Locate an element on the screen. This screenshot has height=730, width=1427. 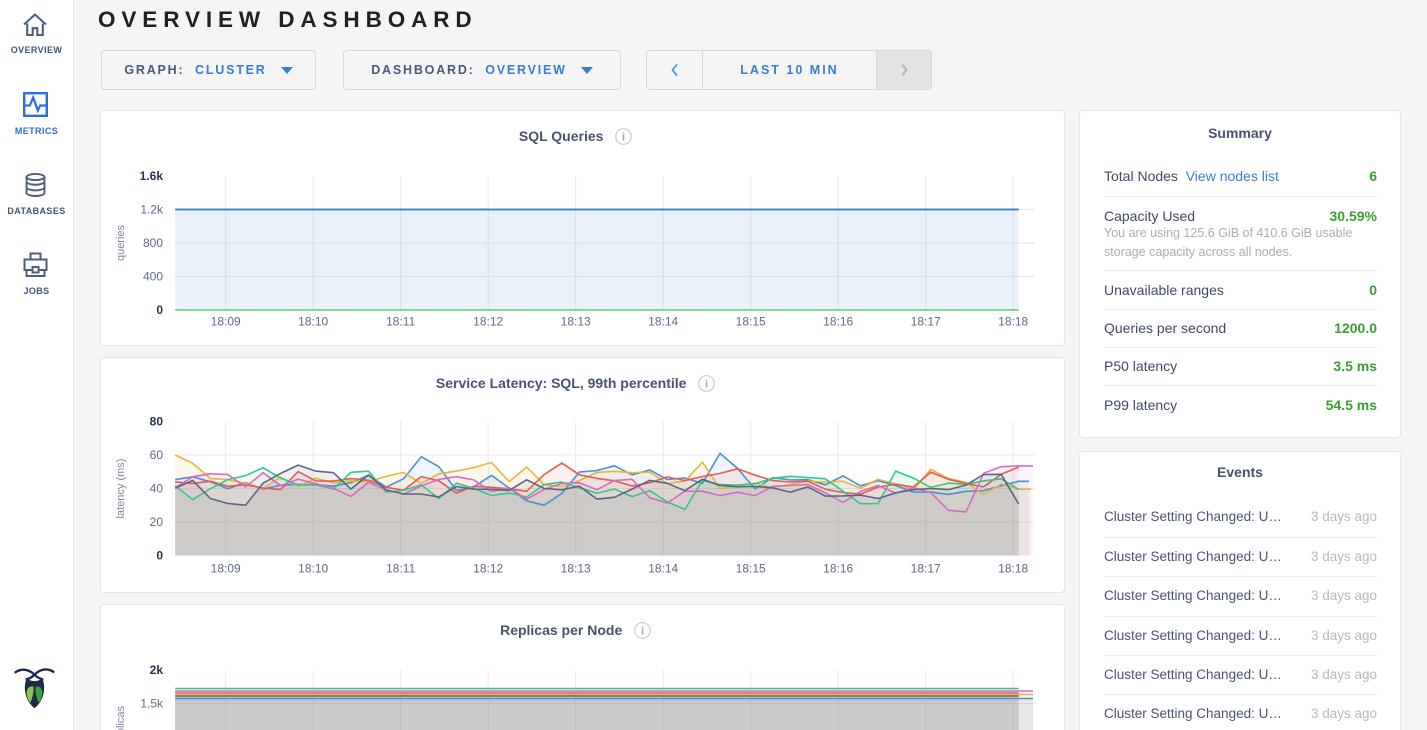
svg-text: 1.5k is located at coordinates (152, 704).